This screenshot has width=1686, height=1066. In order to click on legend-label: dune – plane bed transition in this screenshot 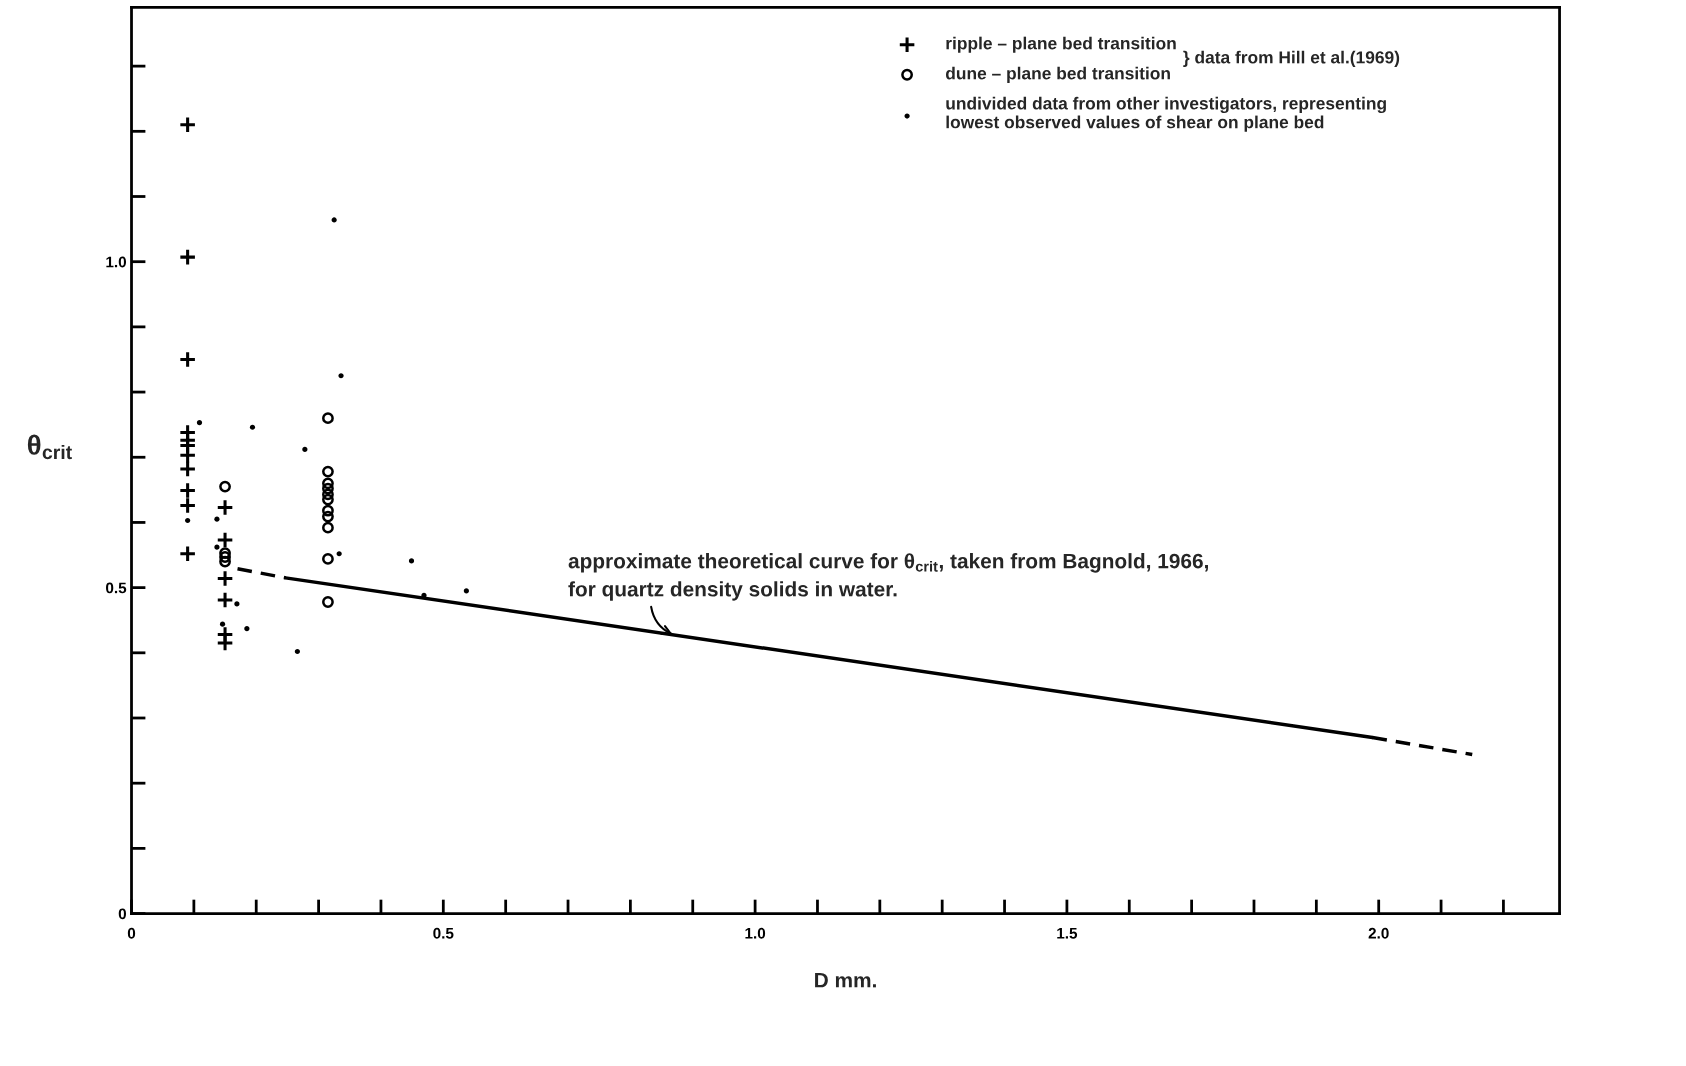, I will do `click(1057, 74)`.